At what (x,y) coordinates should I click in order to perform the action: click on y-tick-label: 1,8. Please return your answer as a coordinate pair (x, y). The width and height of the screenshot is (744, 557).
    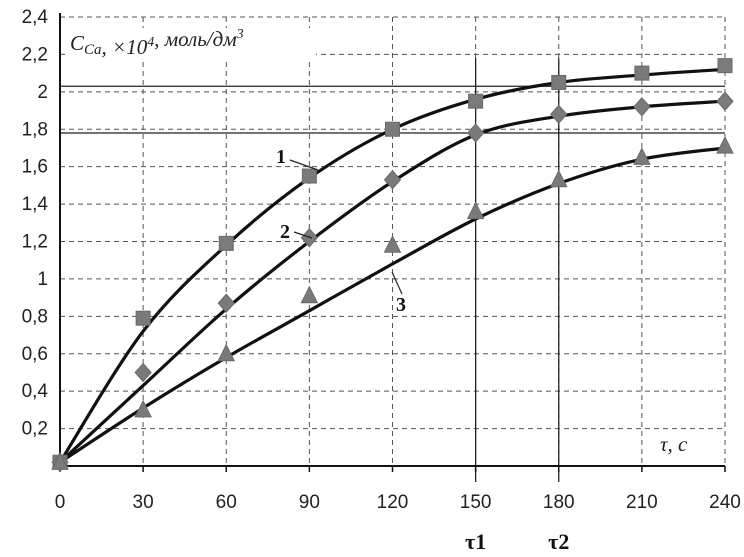
    Looking at the image, I should click on (35, 129).